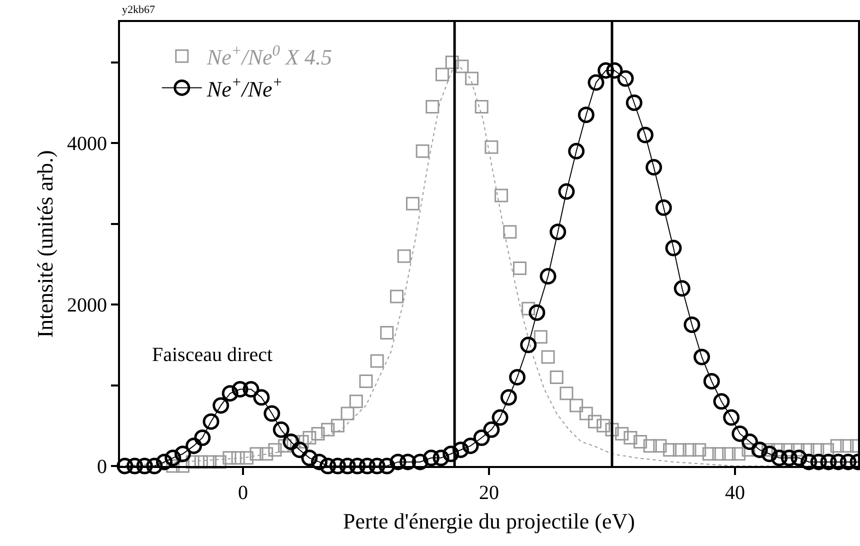  What do you see at coordinates (489, 493) in the screenshot?
I see `x-tick-label: 20` at bounding box center [489, 493].